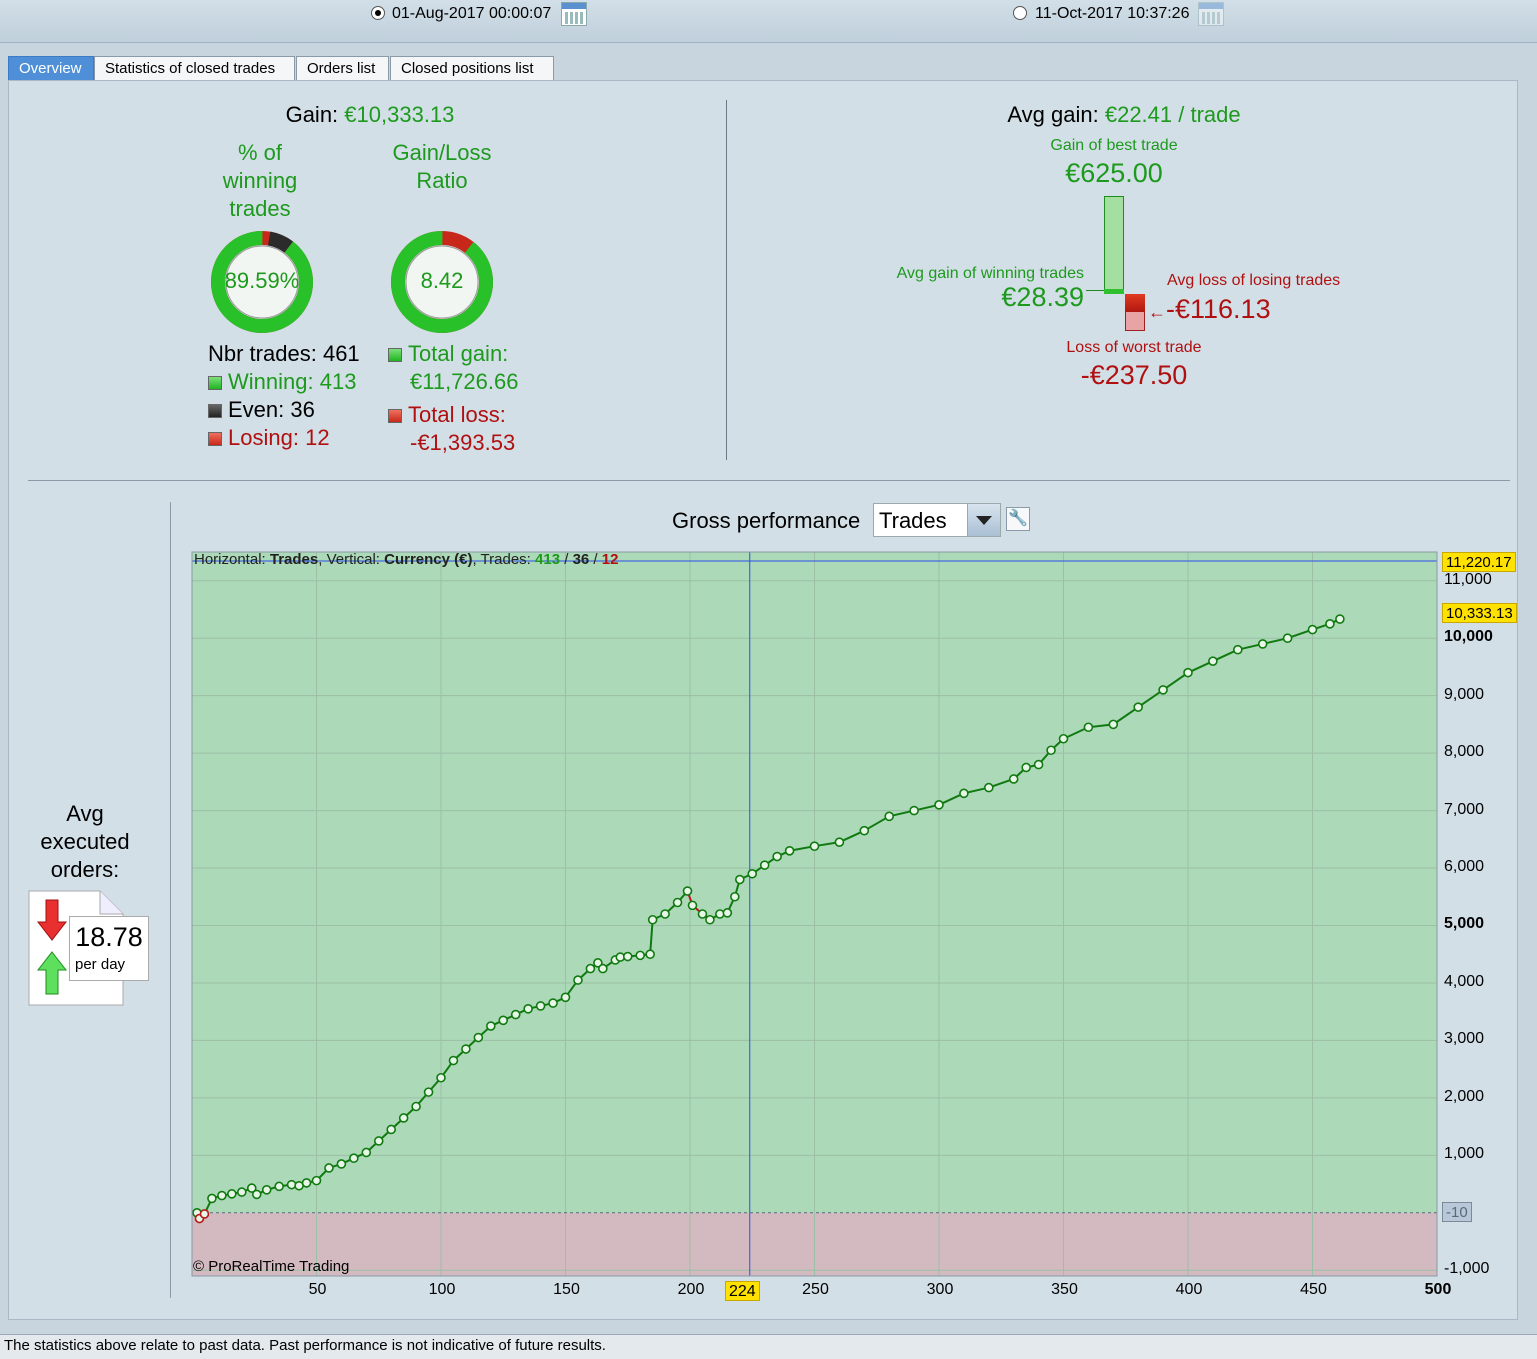 The width and height of the screenshot is (1537, 1359). What do you see at coordinates (1479, 562) in the screenshot?
I see `crosshair-y-tag: 11,220.17` at bounding box center [1479, 562].